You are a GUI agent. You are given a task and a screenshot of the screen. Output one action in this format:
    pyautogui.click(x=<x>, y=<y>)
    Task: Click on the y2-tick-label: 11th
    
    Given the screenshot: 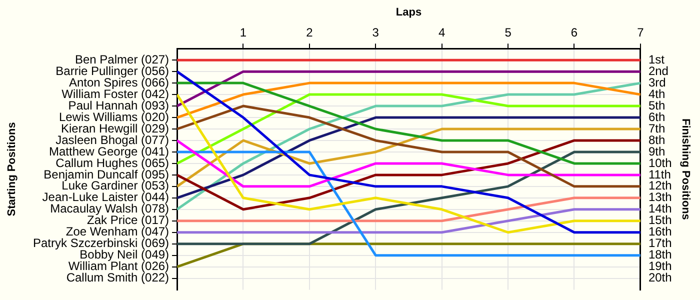 What is the action you would take?
    pyautogui.click(x=659, y=174)
    